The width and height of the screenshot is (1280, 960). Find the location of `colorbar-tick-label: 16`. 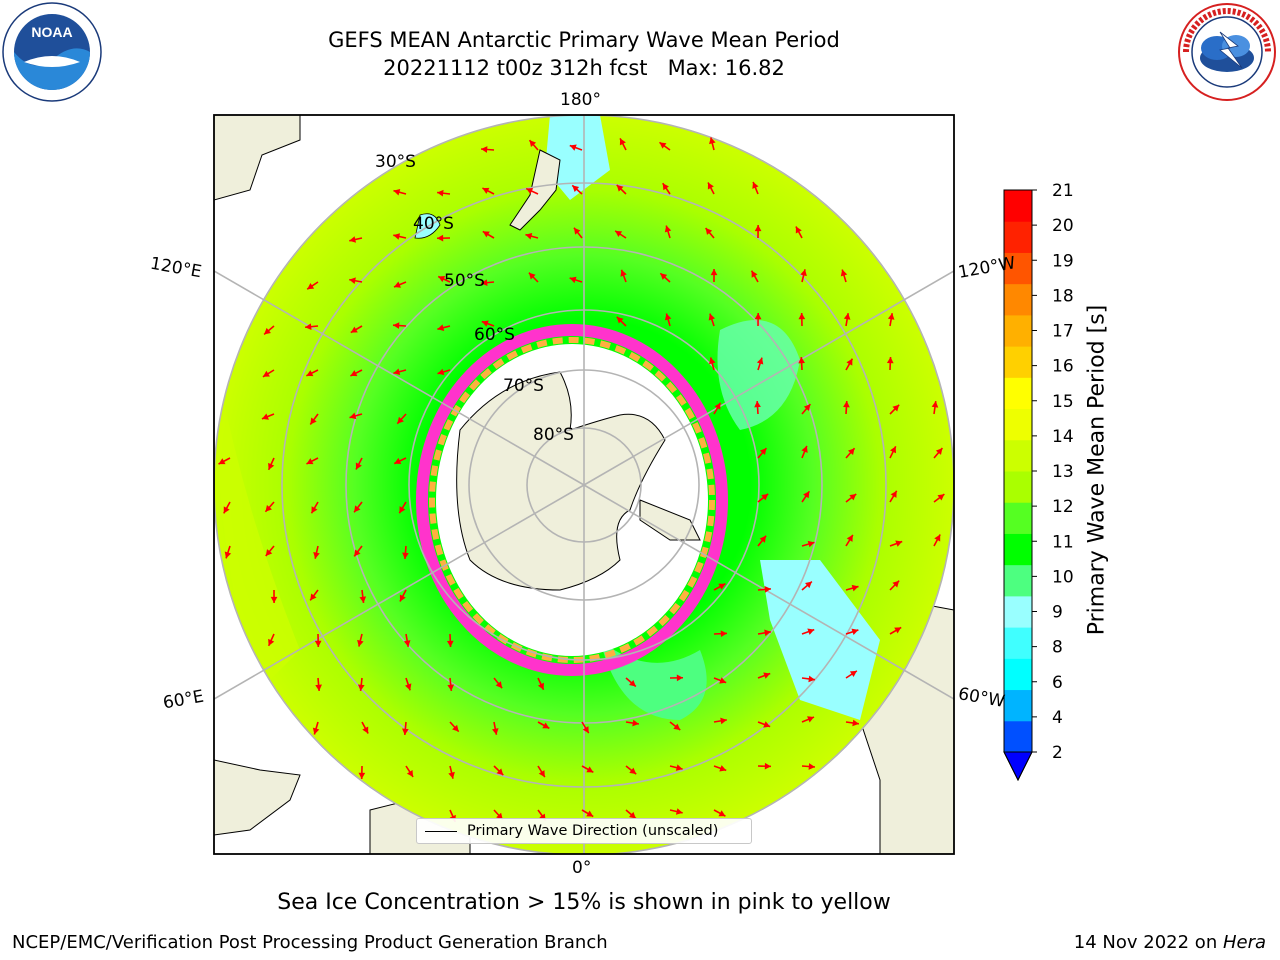

colorbar-tick-label: 16 is located at coordinates (1063, 367).